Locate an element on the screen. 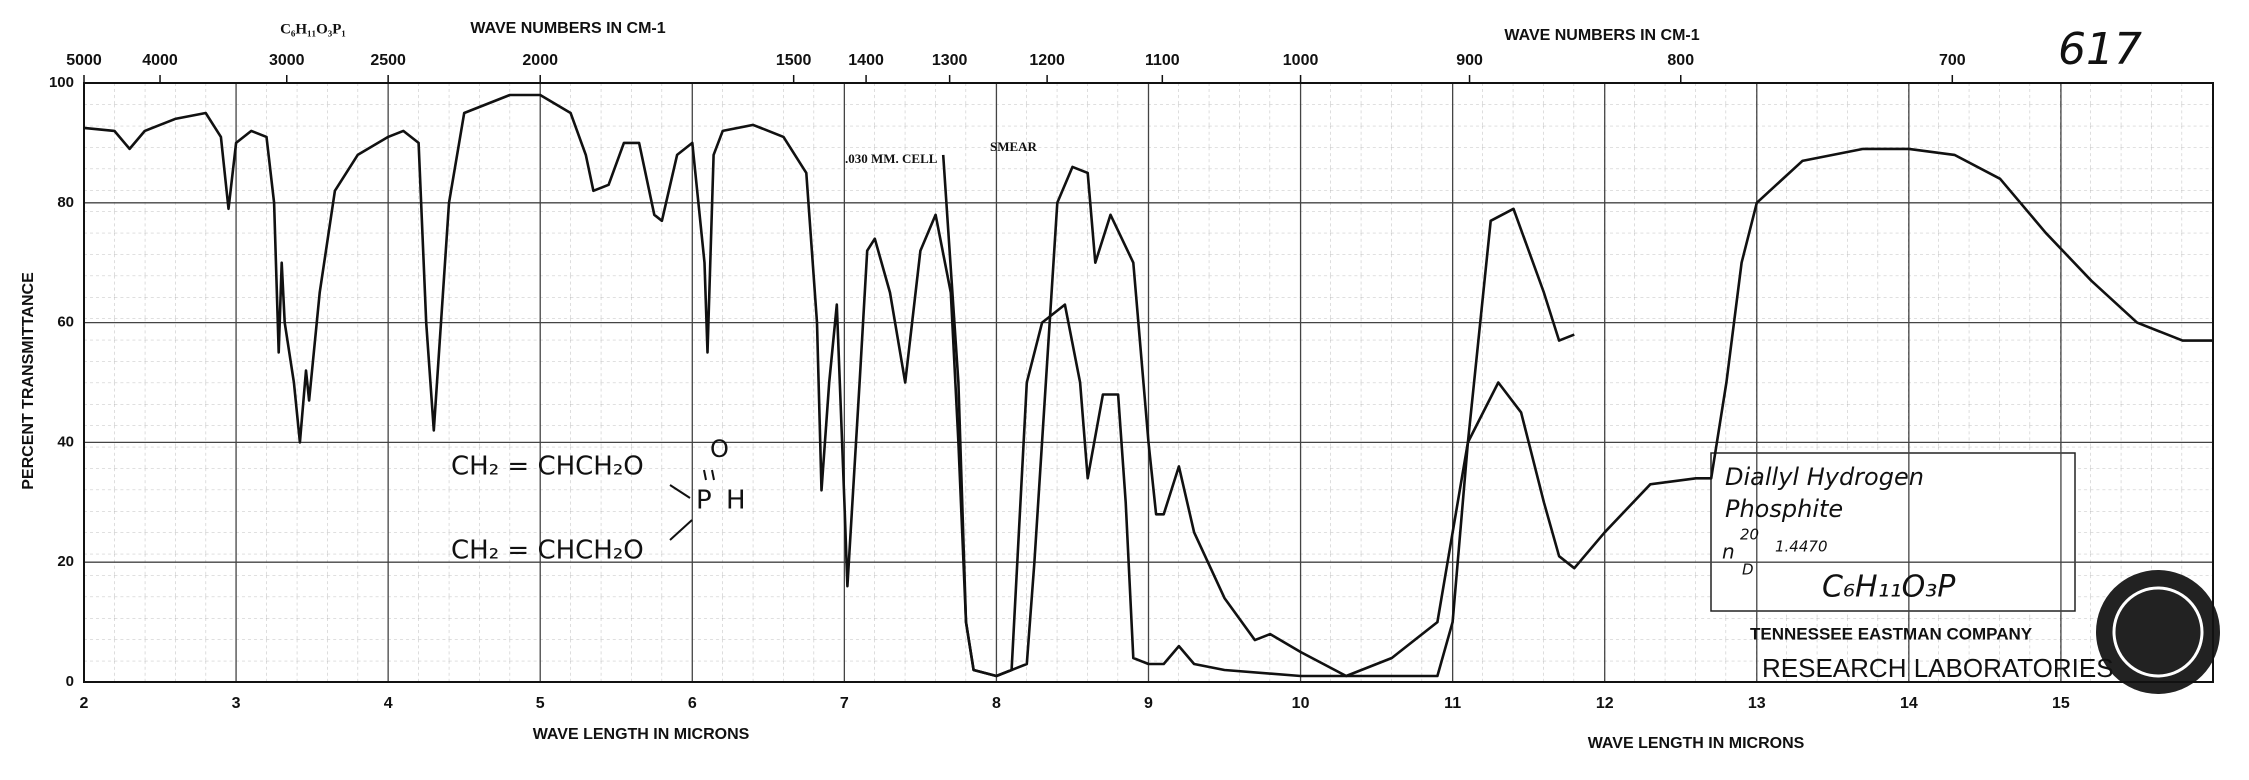 The image size is (2249, 780). x2-tick-label: 3000 is located at coordinates (287, 60).